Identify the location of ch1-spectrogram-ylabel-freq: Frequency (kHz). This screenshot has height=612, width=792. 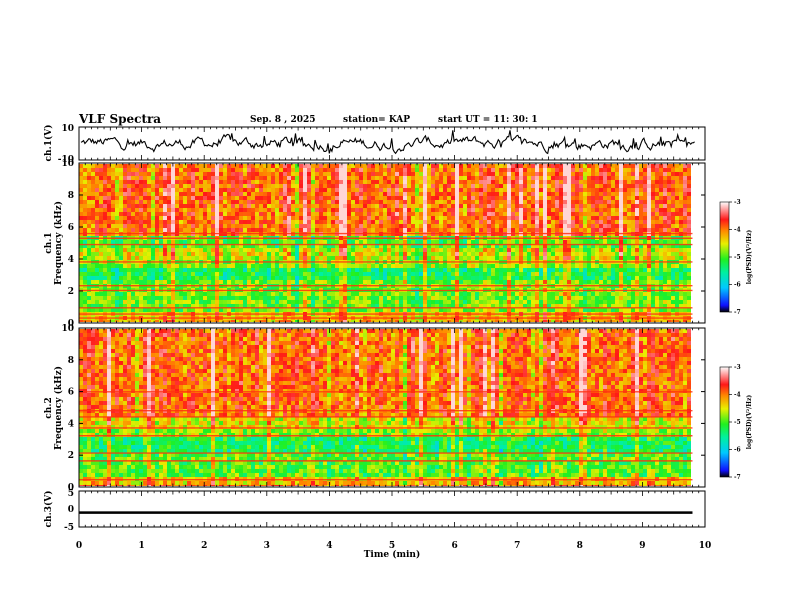
(58, 243).